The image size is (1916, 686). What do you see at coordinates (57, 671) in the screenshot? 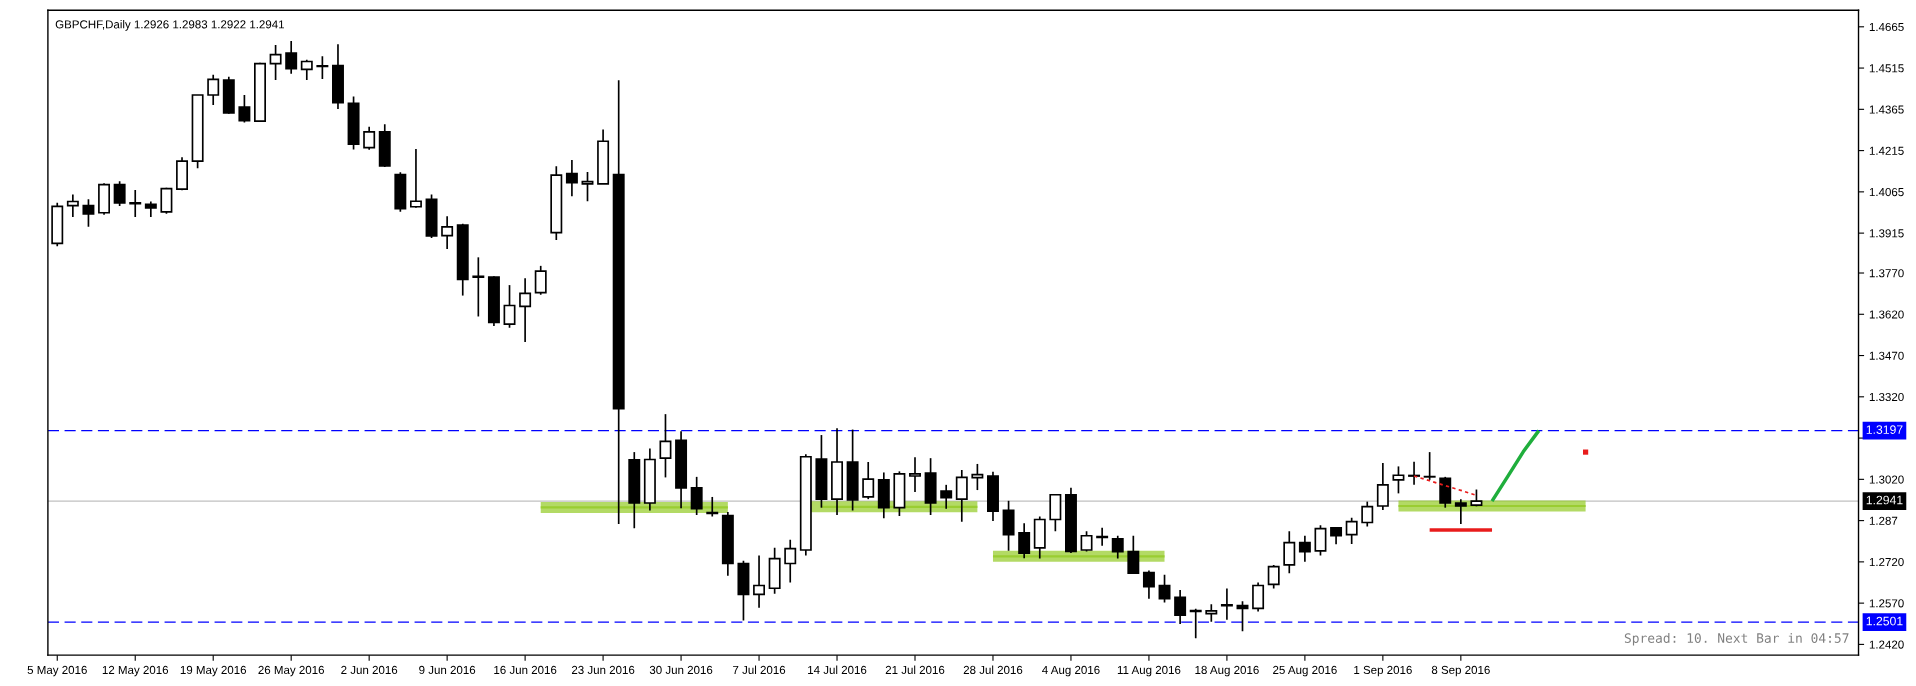
I see `x-tick-label: 5 May 2016` at bounding box center [57, 671].